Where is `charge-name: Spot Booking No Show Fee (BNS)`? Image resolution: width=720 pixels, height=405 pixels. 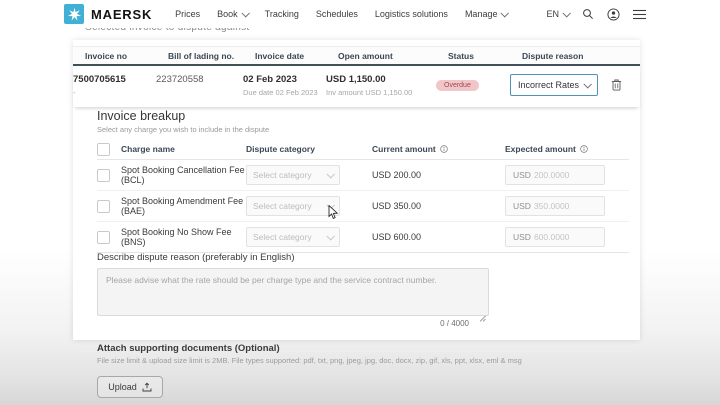 charge-name: Spot Booking No Show Fee (BNS) is located at coordinates (176, 237).